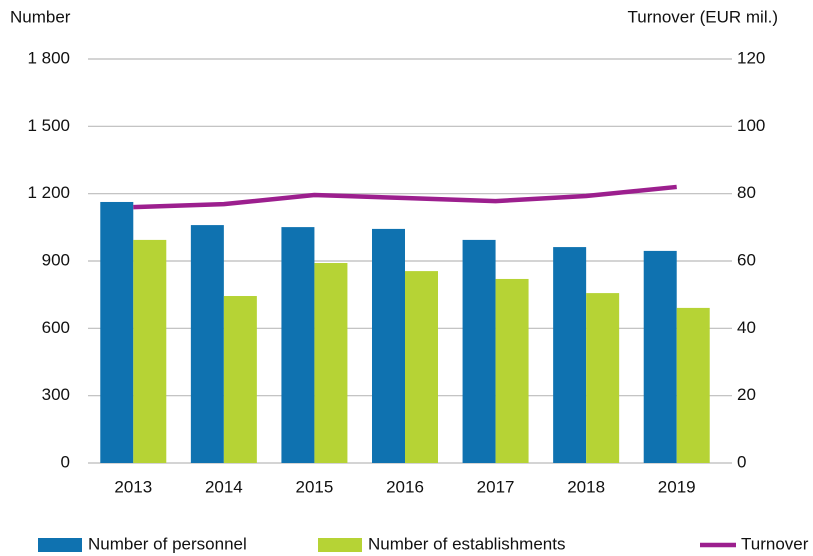 Image resolution: width=813 pixels, height=556 pixels. Describe the element at coordinates (496, 486) in the screenshot. I see `x-tick-label: 2017` at that location.